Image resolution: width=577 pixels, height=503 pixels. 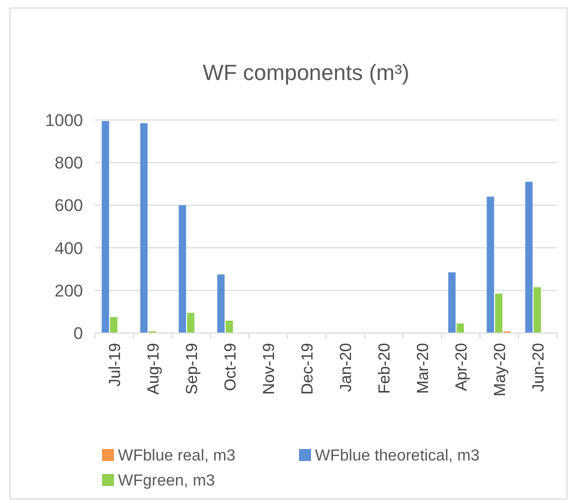 I want to click on legend-label: WFgreen, m3, so click(x=167, y=481).